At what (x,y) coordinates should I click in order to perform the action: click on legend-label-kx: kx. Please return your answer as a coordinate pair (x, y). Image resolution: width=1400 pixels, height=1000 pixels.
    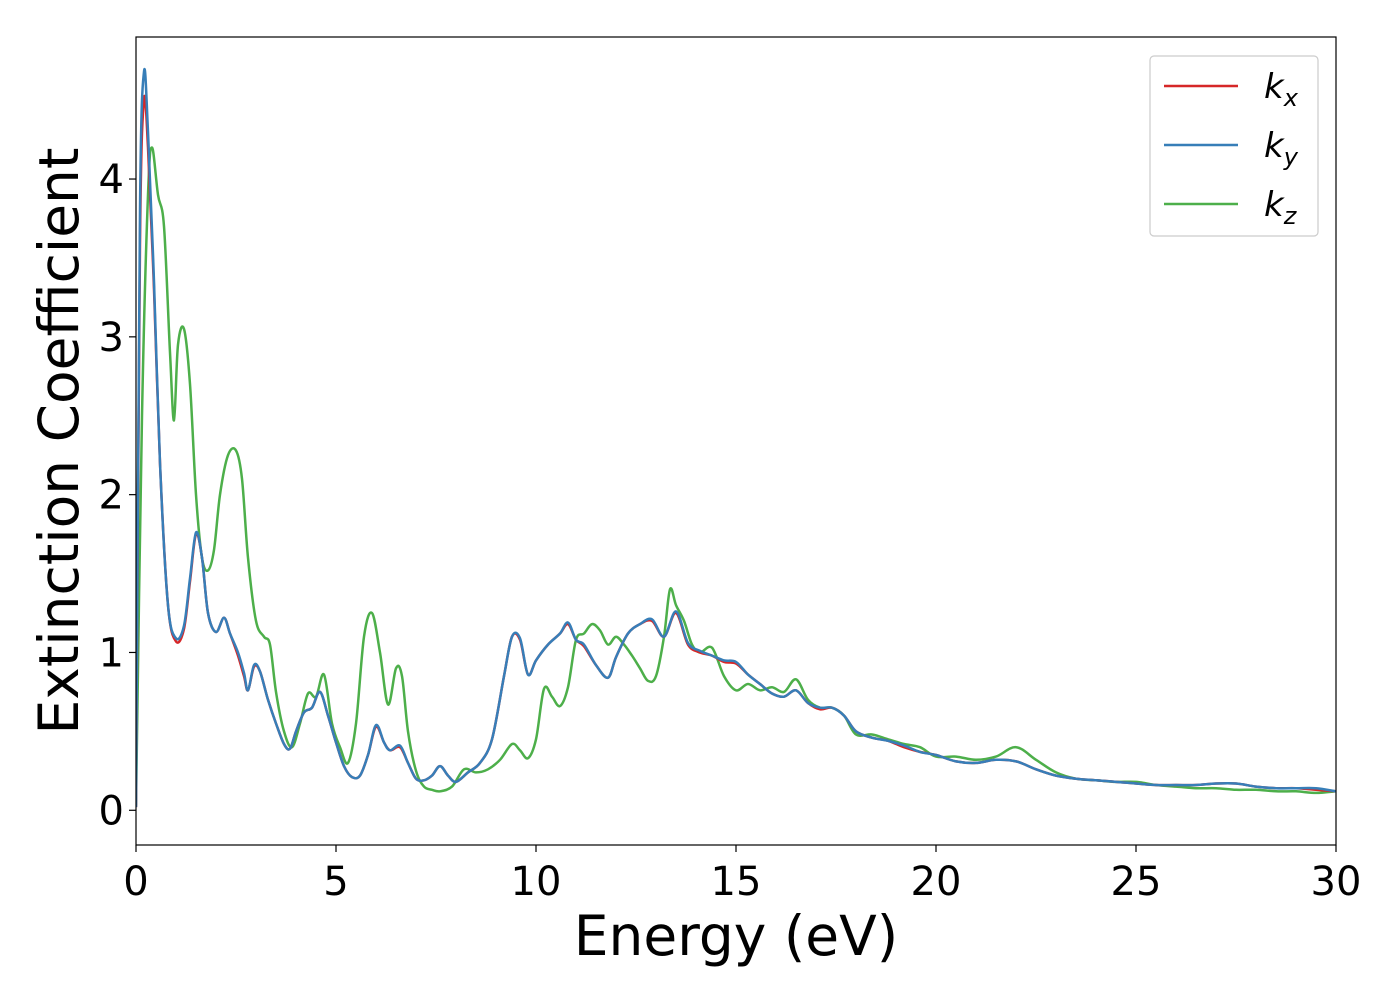
    Looking at the image, I should click on (1281, 89).